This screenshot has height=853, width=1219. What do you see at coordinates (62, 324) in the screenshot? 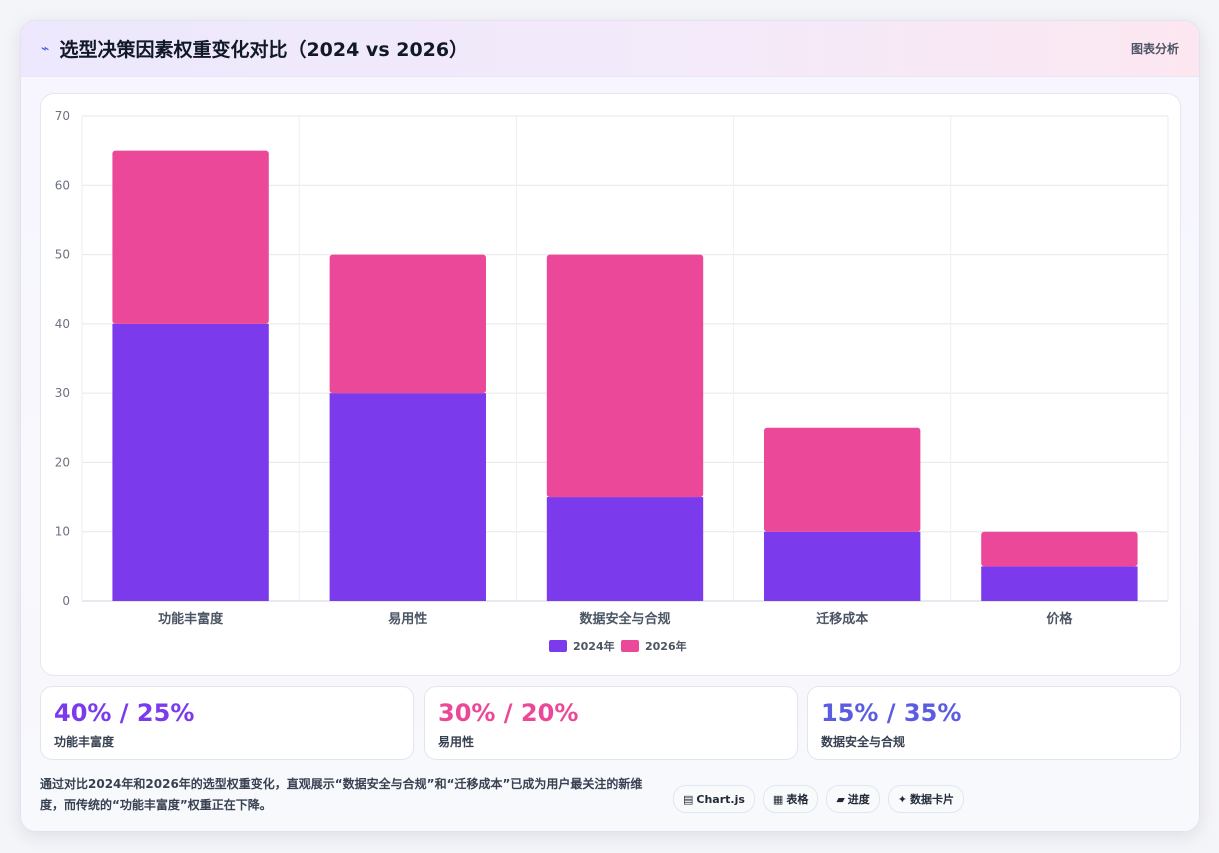
I see `y-tick-label: 40` at bounding box center [62, 324].